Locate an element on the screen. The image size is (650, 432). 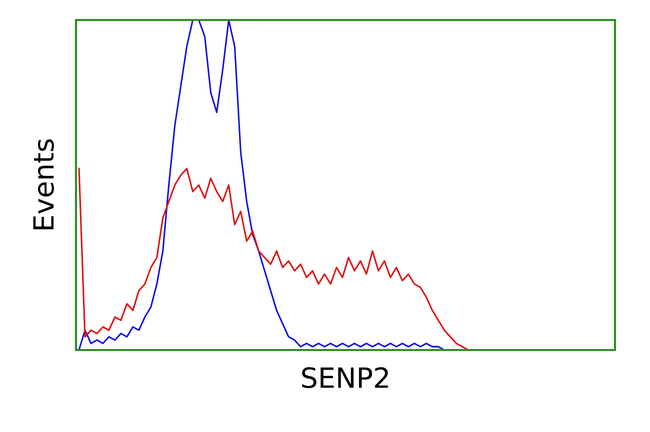
x-axis-title: SENP2 is located at coordinates (345, 377).